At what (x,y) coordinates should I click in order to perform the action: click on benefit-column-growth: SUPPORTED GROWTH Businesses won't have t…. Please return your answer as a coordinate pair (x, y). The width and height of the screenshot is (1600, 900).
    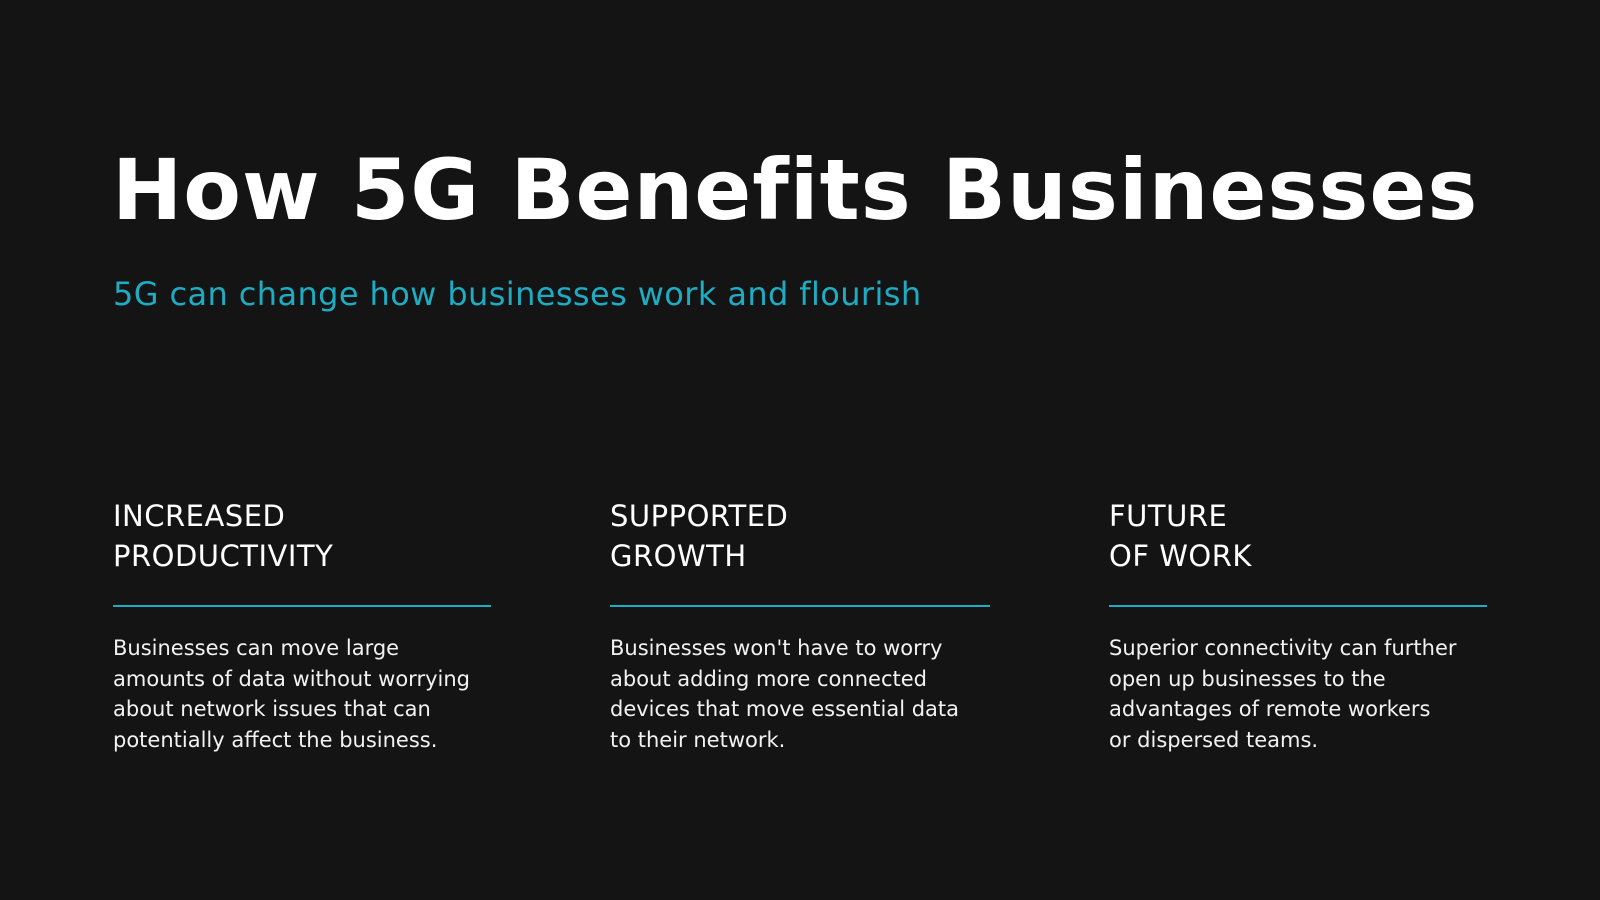
    Looking at the image, I should click on (800, 625).